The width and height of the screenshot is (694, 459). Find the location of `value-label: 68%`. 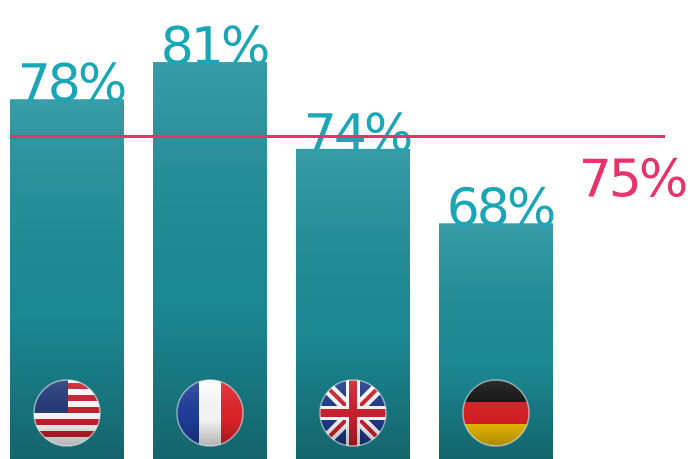

value-label: 68% is located at coordinates (500, 208).